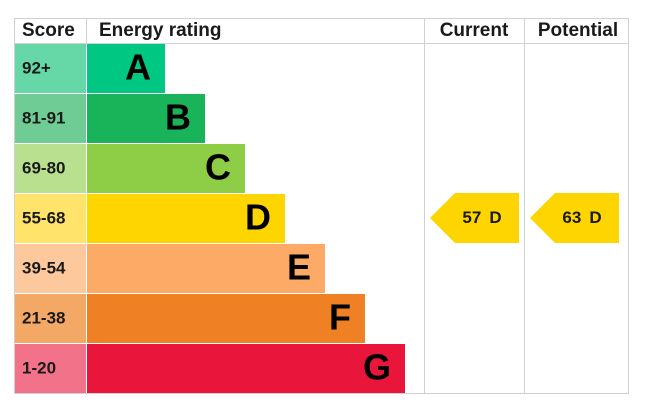 The height and width of the screenshot is (409, 646). Describe the element at coordinates (258, 217) in the screenshot. I see `band-letter: D` at that location.